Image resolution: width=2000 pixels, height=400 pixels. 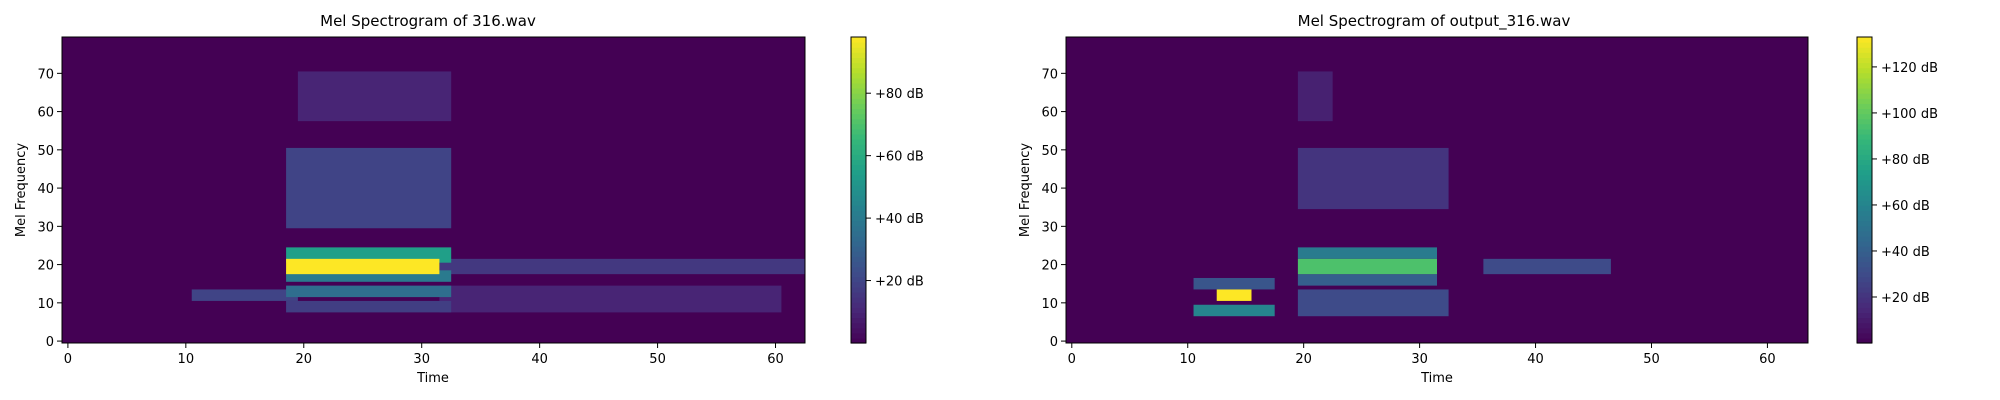 What do you see at coordinates (432, 378) in the screenshot?
I see `x-axis-label: Time` at bounding box center [432, 378].